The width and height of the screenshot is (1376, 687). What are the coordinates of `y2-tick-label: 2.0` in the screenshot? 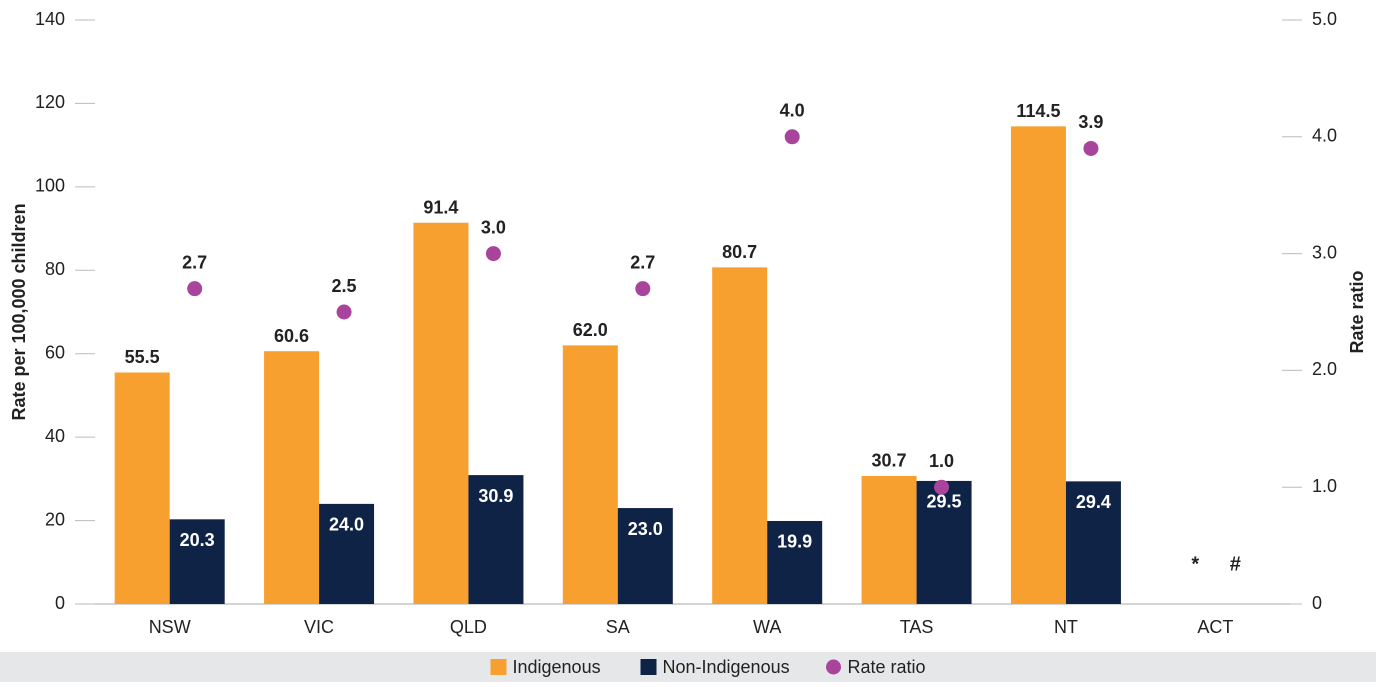 It's located at (1324, 369).